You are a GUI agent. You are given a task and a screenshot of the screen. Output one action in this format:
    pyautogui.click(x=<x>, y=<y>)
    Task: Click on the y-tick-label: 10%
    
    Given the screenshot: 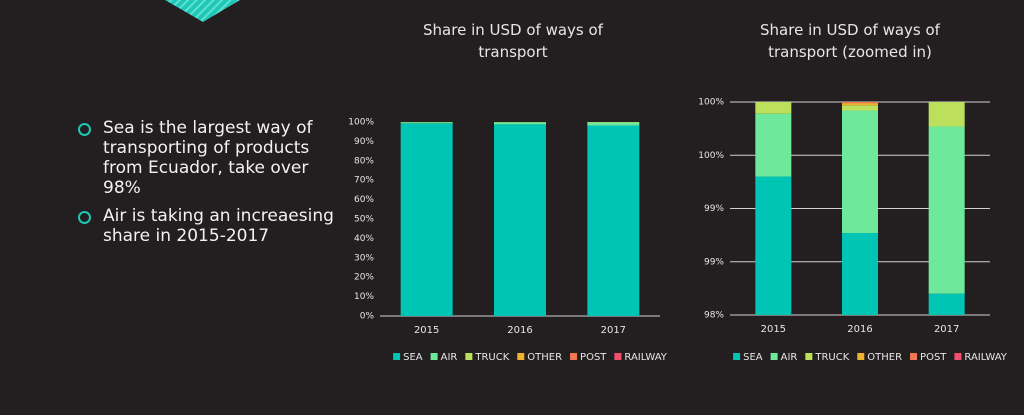 What is the action you would take?
    pyautogui.click(x=364, y=297)
    